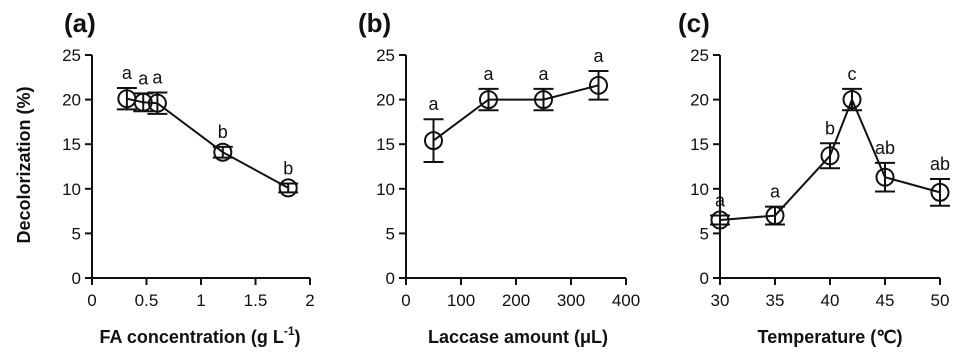 This screenshot has height=352, width=961. What do you see at coordinates (71, 55) in the screenshot?
I see `panel-a-y-tick-label: 25` at bounding box center [71, 55].